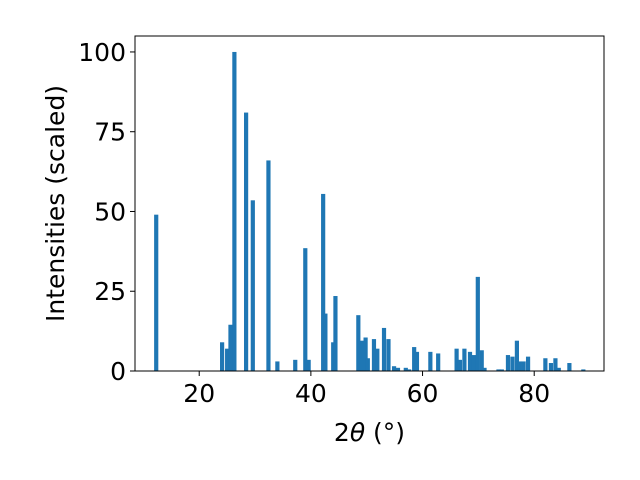  What do you see at coordinates (342, 432) in the screenshot?
I see `x-axis-label-prefix: 2` at bounding box center [342, 432].